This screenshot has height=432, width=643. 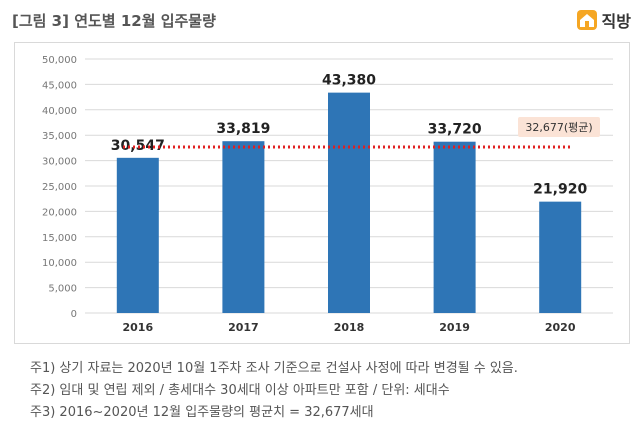 What do you see at coordinates (243, 129) in the screenshot?
I see `bar-value-label: 33,819` at bounding box center [243, 129].